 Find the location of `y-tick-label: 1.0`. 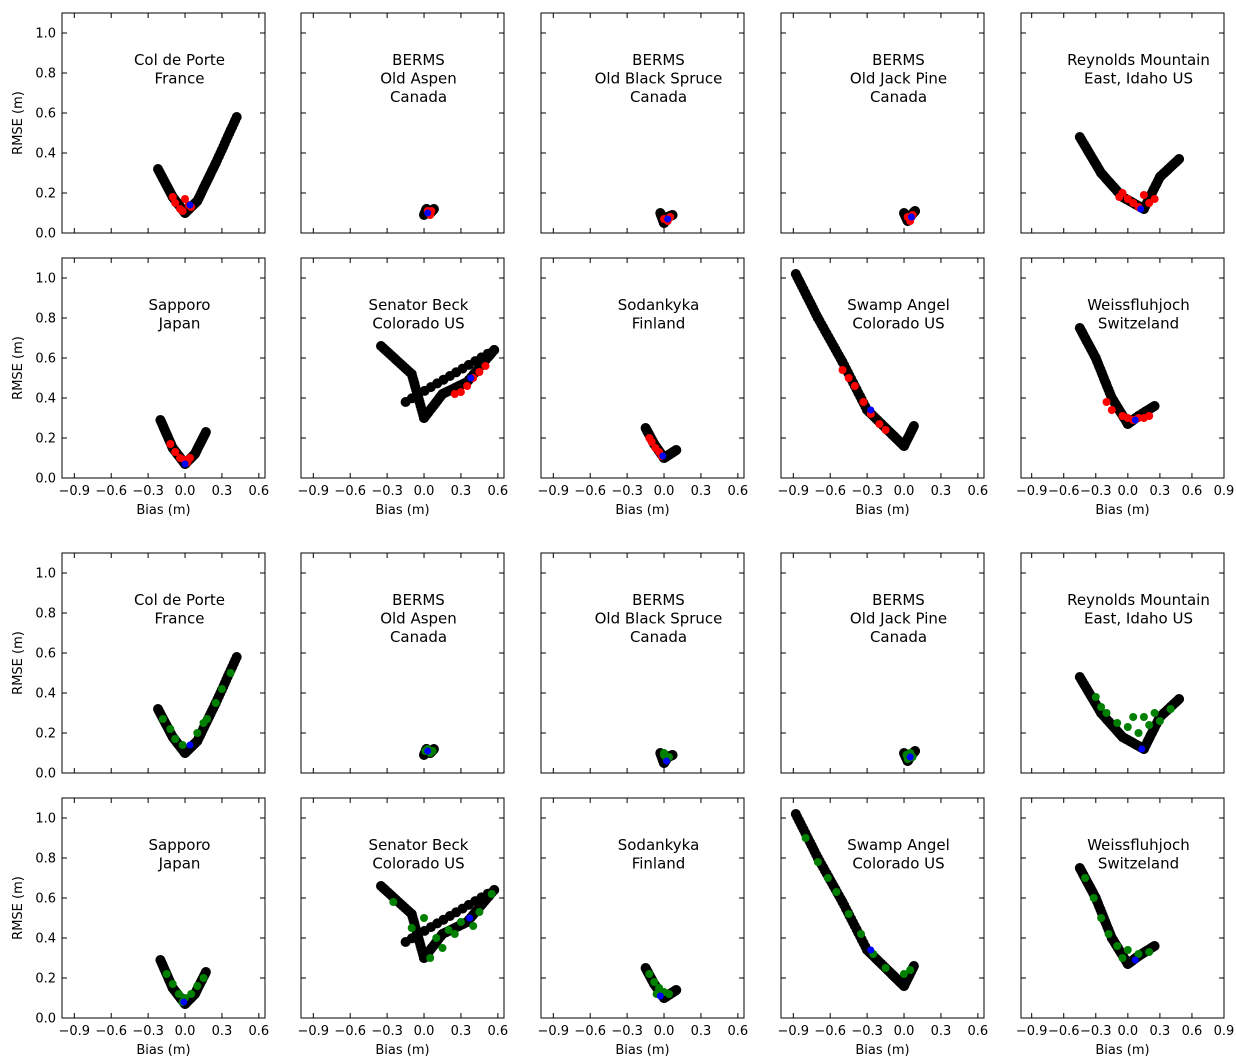

y-tick-label: 1.0 is located at coordinates (45, 34).